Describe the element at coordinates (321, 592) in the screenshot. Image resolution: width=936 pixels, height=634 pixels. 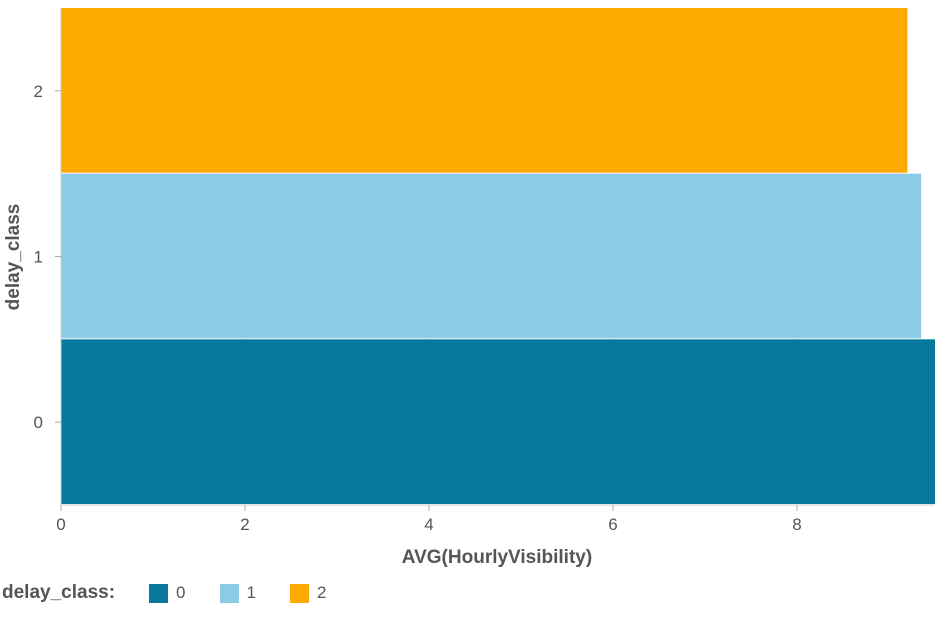
I see `legend-label: 2` at that location.